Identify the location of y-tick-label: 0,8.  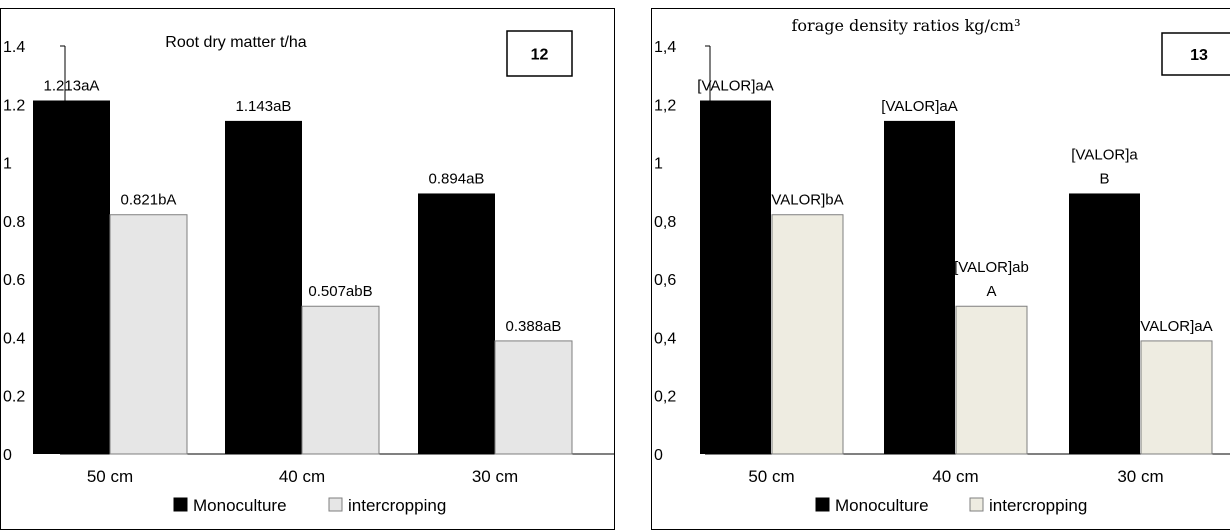
(665, 222).